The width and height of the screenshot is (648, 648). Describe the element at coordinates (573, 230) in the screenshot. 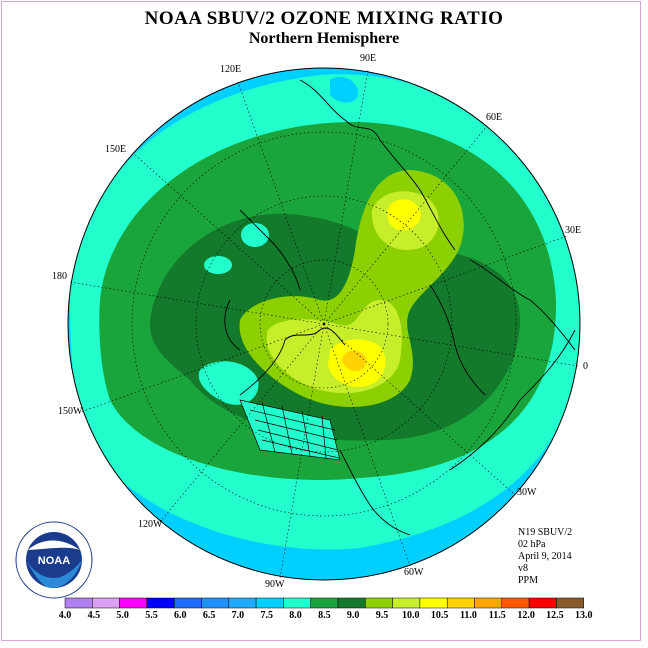

I see `lon-label-30e: 30E` at that location.